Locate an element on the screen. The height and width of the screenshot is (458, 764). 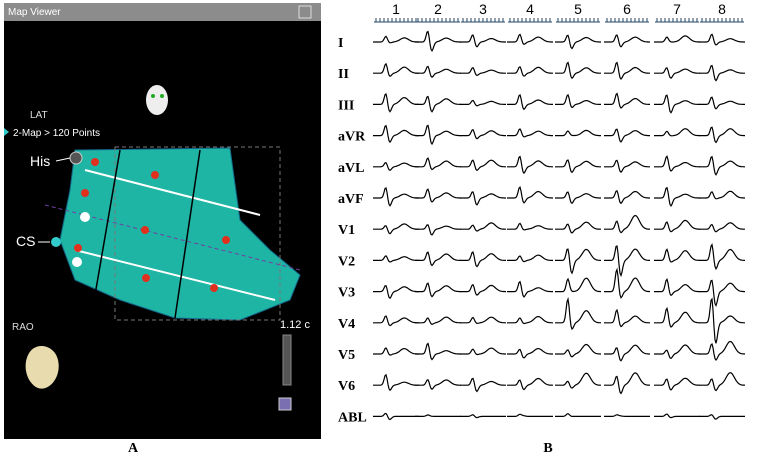
column-label: 1 is located at coordinates (396, 9).